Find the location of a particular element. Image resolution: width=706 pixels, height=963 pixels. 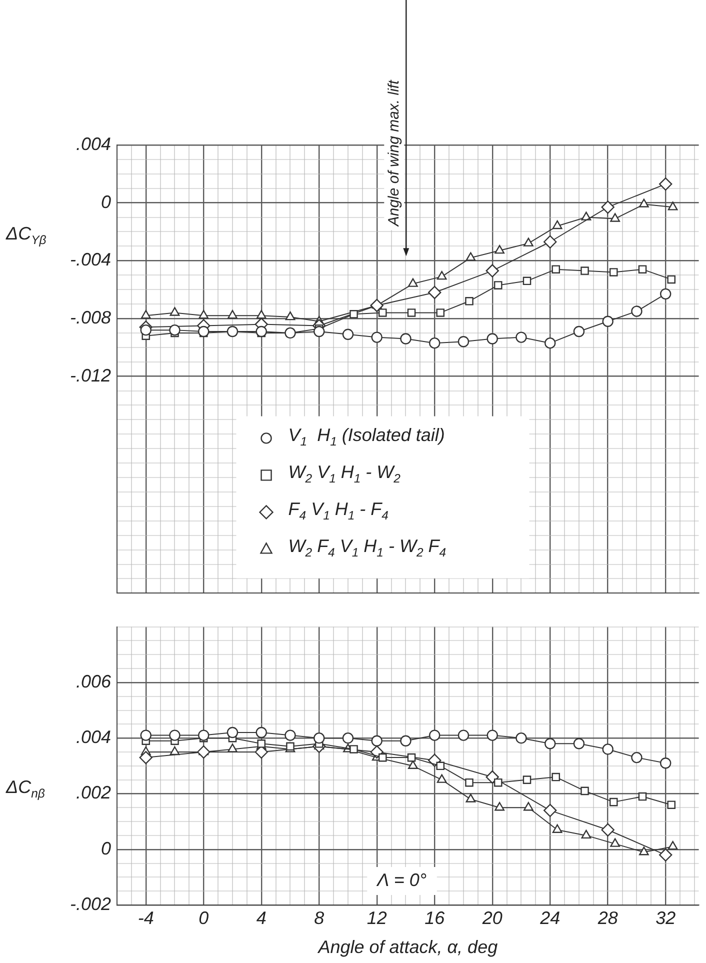

annotation: Λ = 0° is located at coordinates (401, 880).